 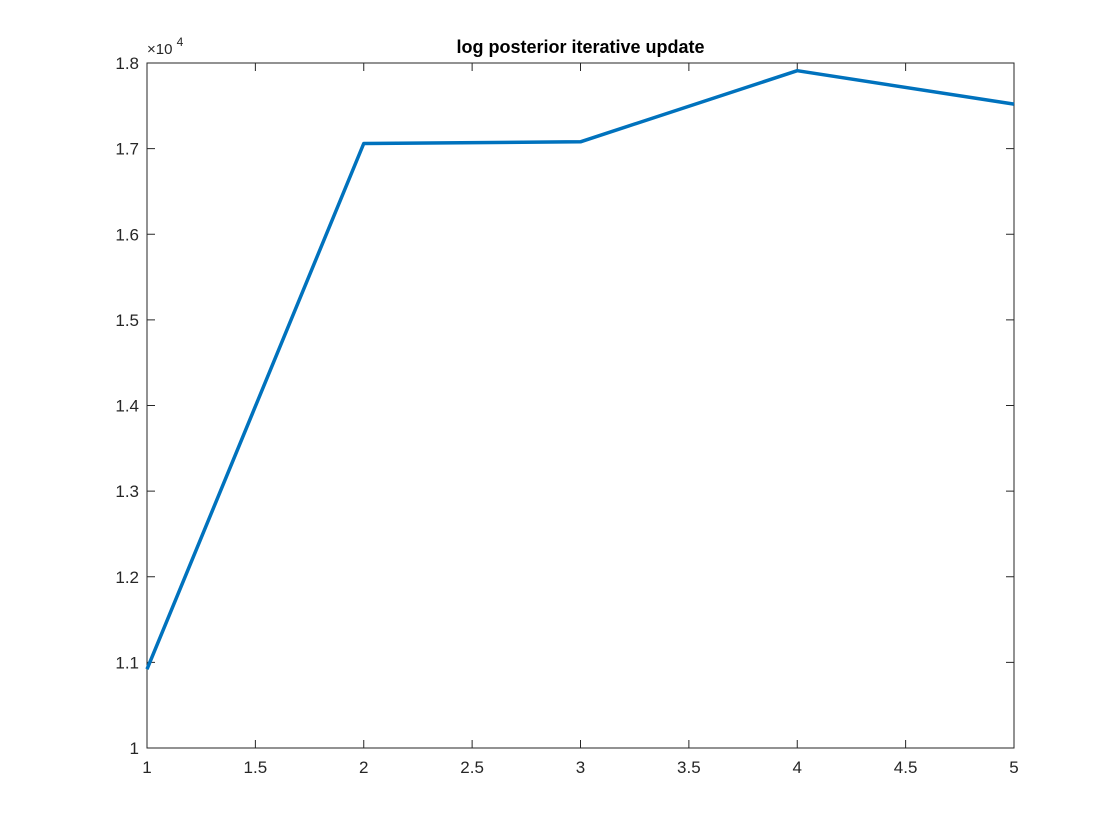 I want to click on chart-title: log posterior iterative update, so click(x=580, y=47).